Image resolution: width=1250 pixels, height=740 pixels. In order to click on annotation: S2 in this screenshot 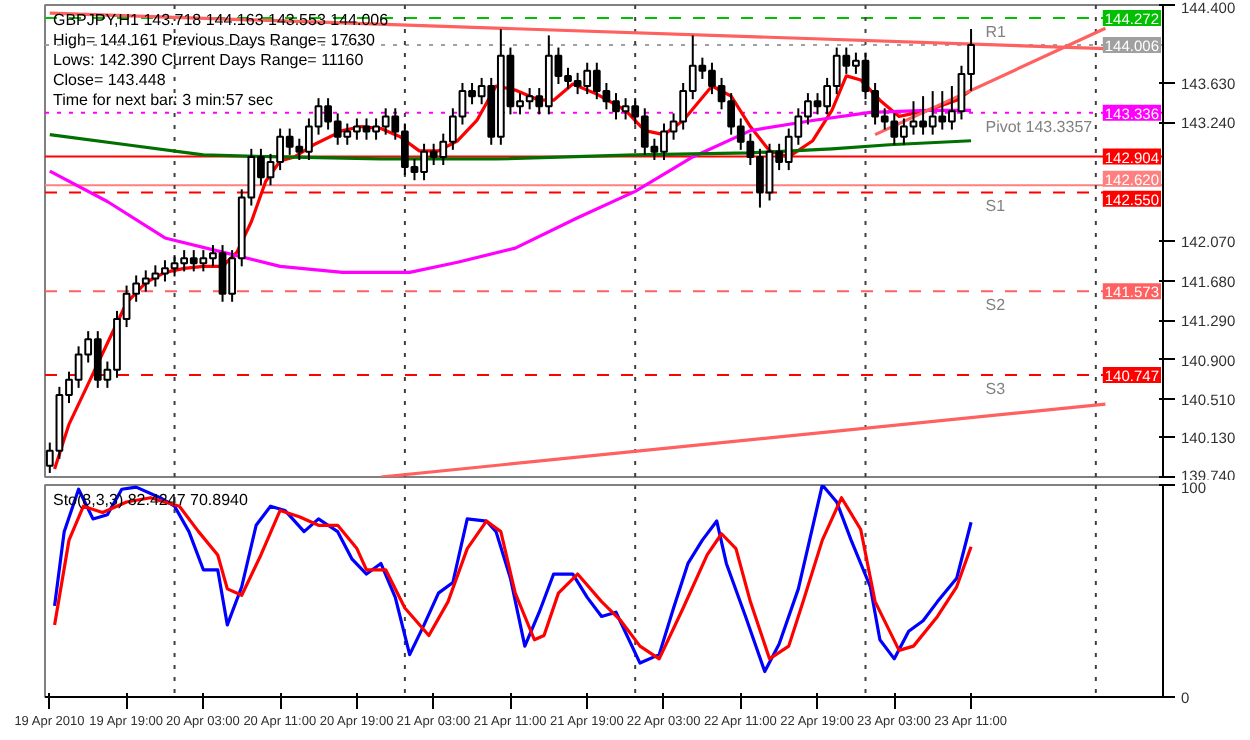, I will do `click(996, 305)`.